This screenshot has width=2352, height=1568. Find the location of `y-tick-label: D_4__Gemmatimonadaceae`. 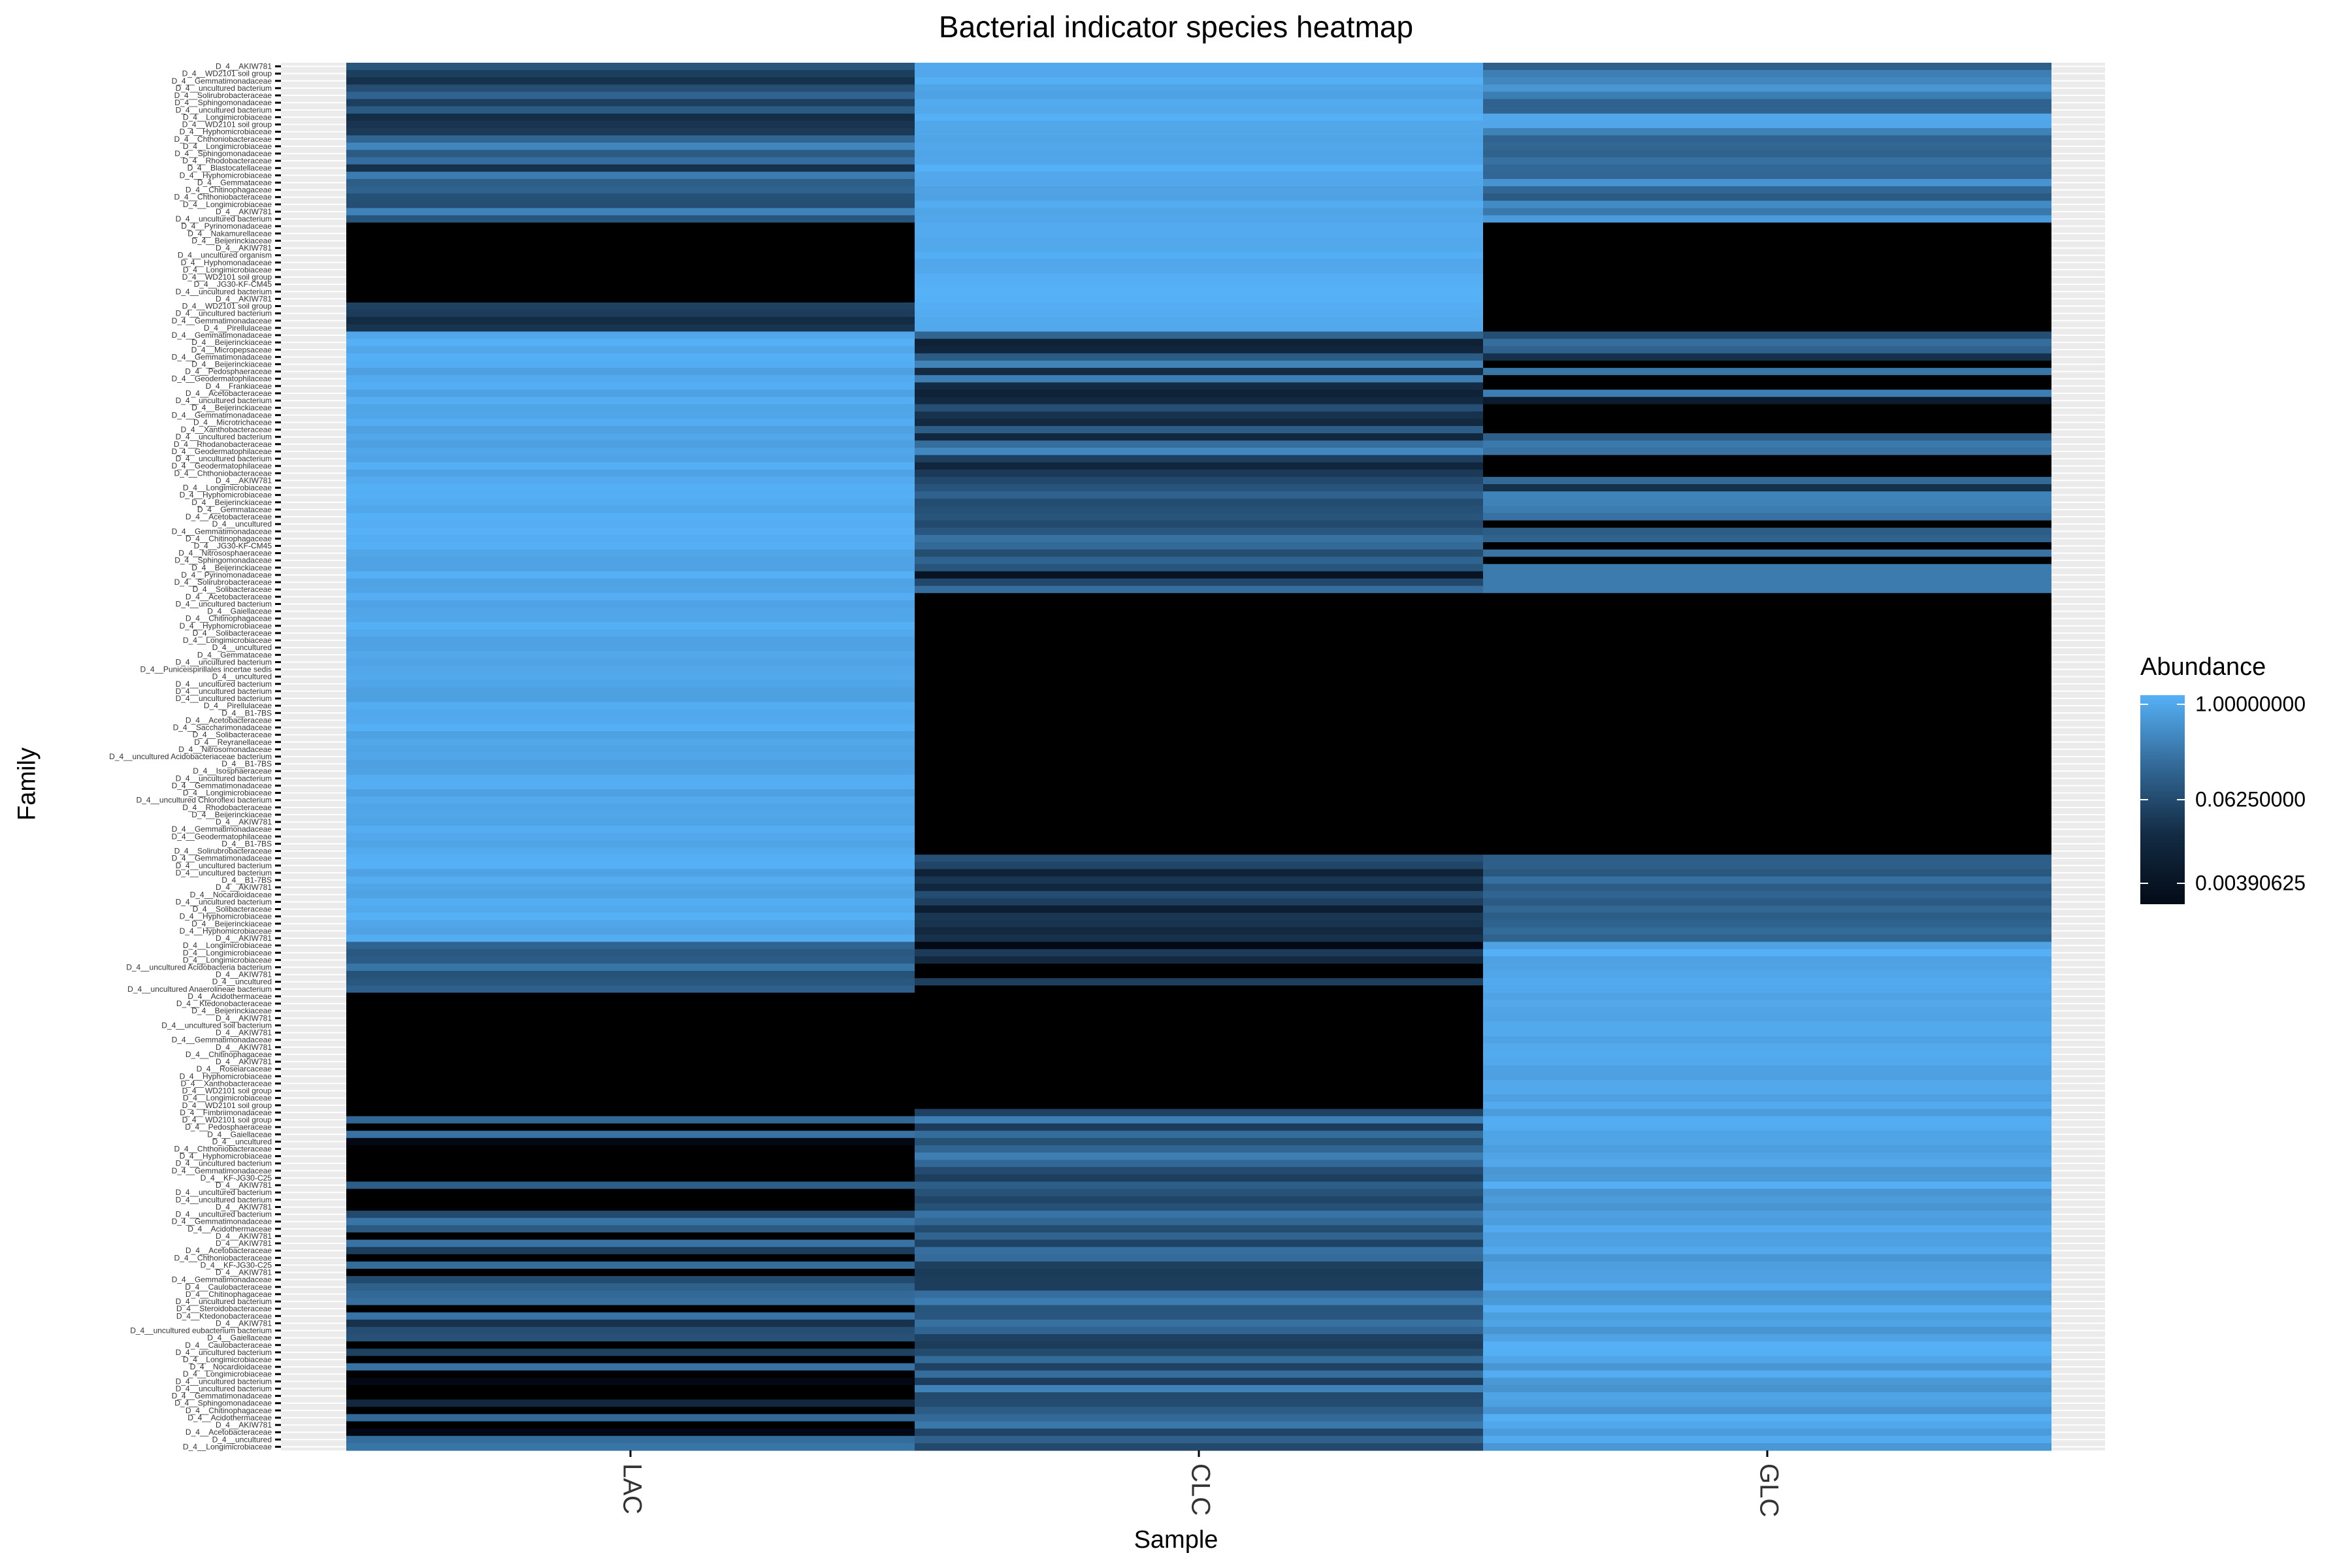

y-tick-label: D_4__Gemmatimonadaceae is located at coordinates (222, 335).